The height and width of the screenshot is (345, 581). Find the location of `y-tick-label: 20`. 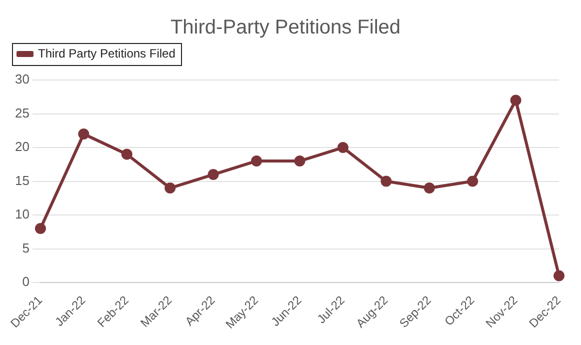

y-tick-label: 20 is located at coordinates (22, 146).